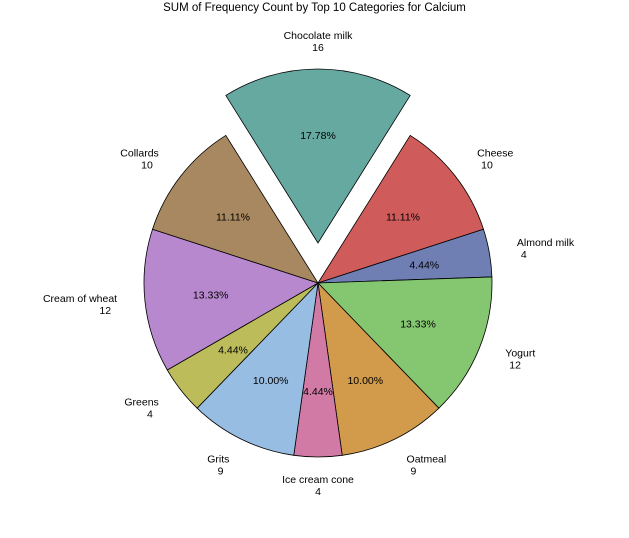 The width and height of the screenshot is (629, 538). What do you see at coordinates (141, 402) in the screenshot?
I see `category-label: Greens` at bounding box center [141, 402].